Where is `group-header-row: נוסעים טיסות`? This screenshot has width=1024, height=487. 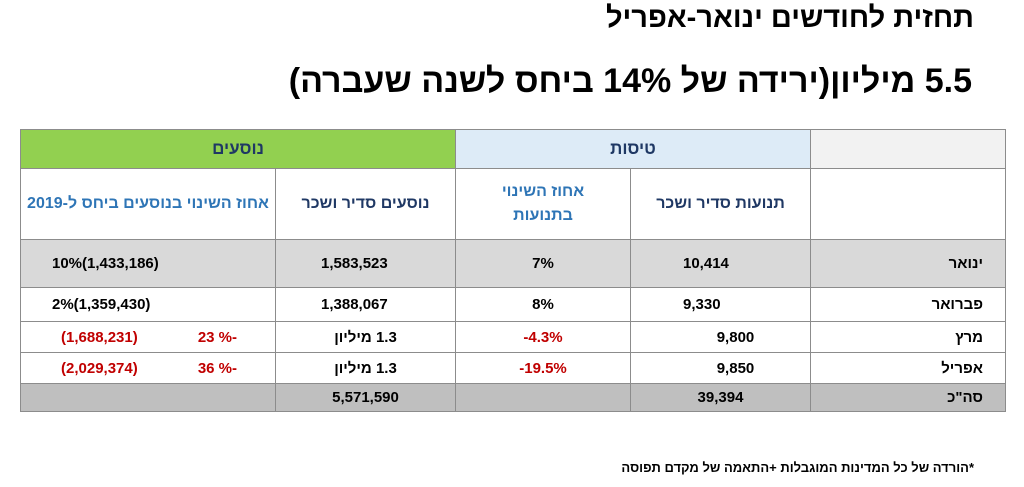 group-header-row: נוסעים טיסות is located at coordinates (513, 149).